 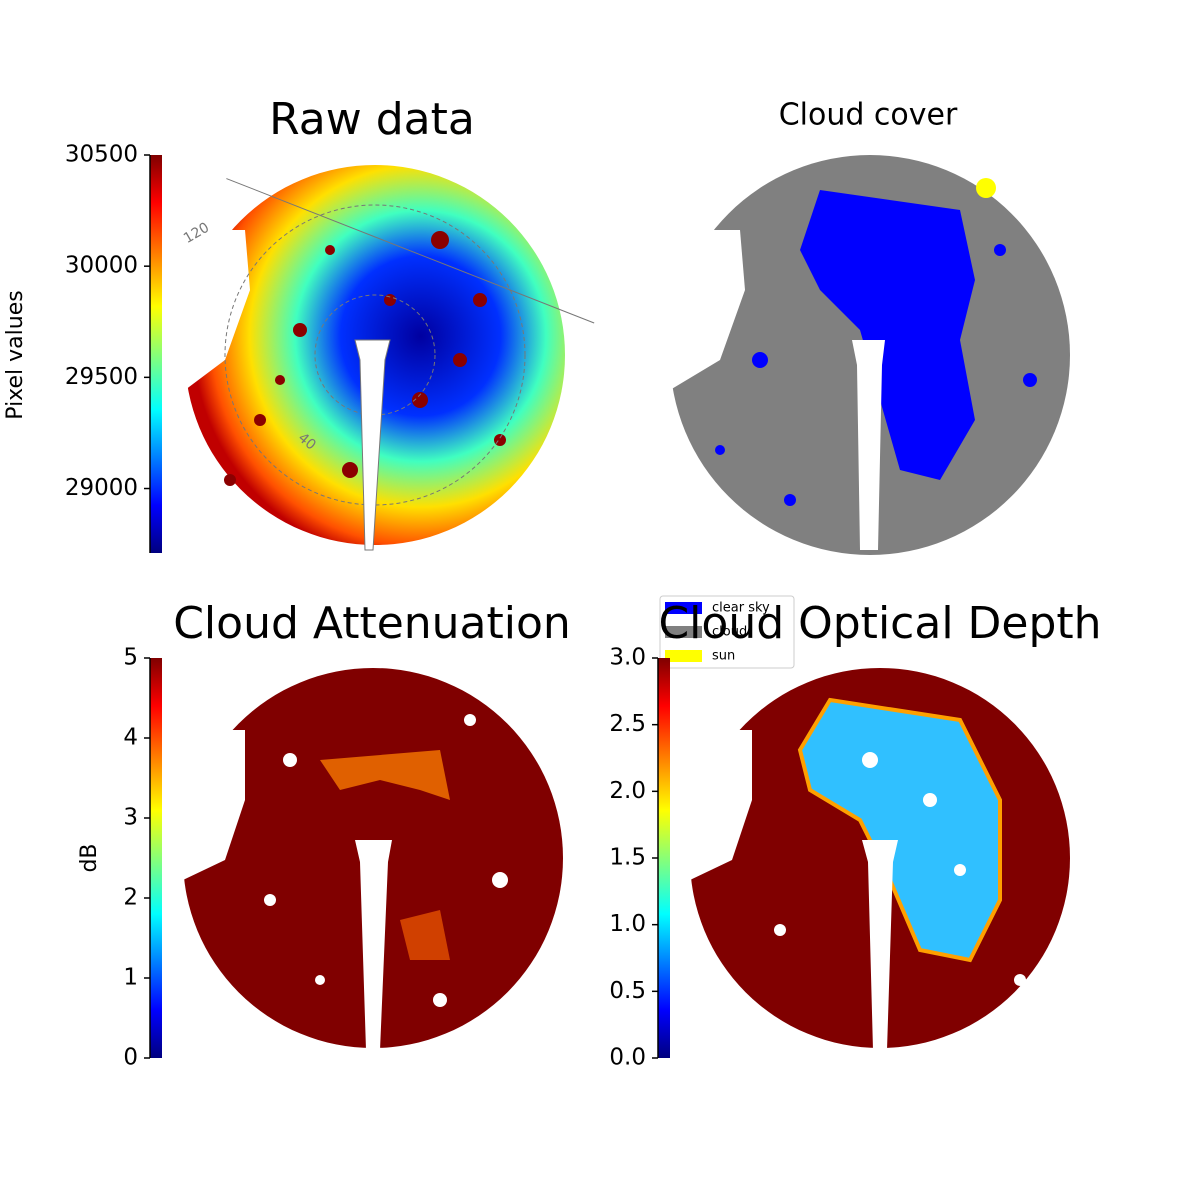 I want to click on legend-label: clear sky, so click(x=741, y=608).